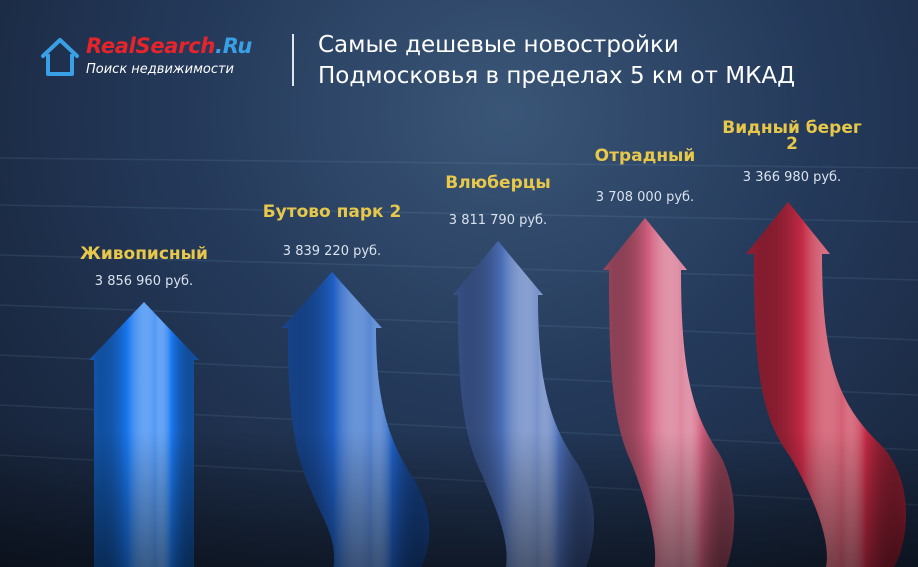 The width and height of the screenshot is (918, 567). I want to click on logo-tagline: Поиск недвижимости, so click(160, 69).